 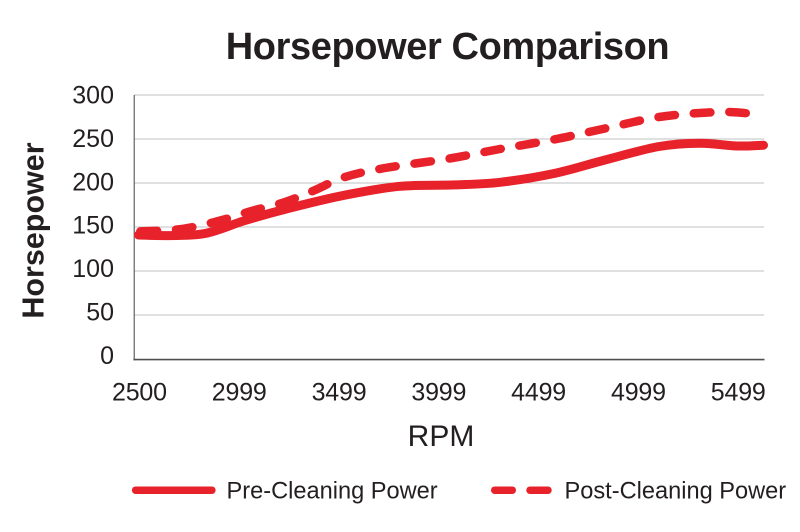 What do you see at coordinates (139, 393) in the screenshot?
I see `svg-text: 2500` at bounding box center [139, 393].